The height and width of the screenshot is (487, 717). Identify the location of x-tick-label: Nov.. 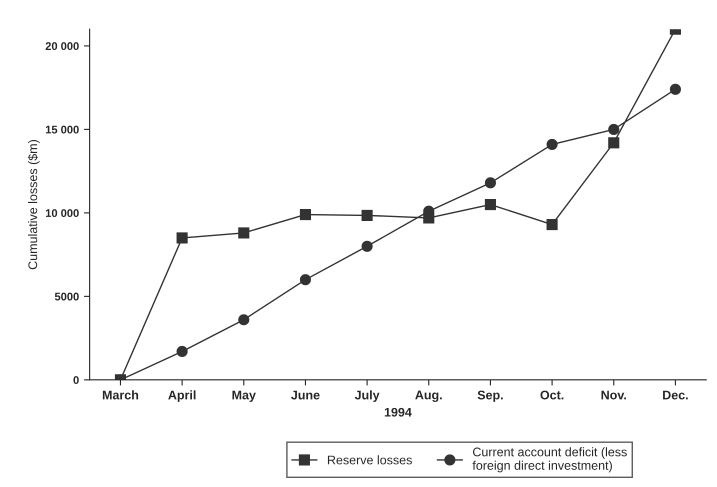
(614, 395).